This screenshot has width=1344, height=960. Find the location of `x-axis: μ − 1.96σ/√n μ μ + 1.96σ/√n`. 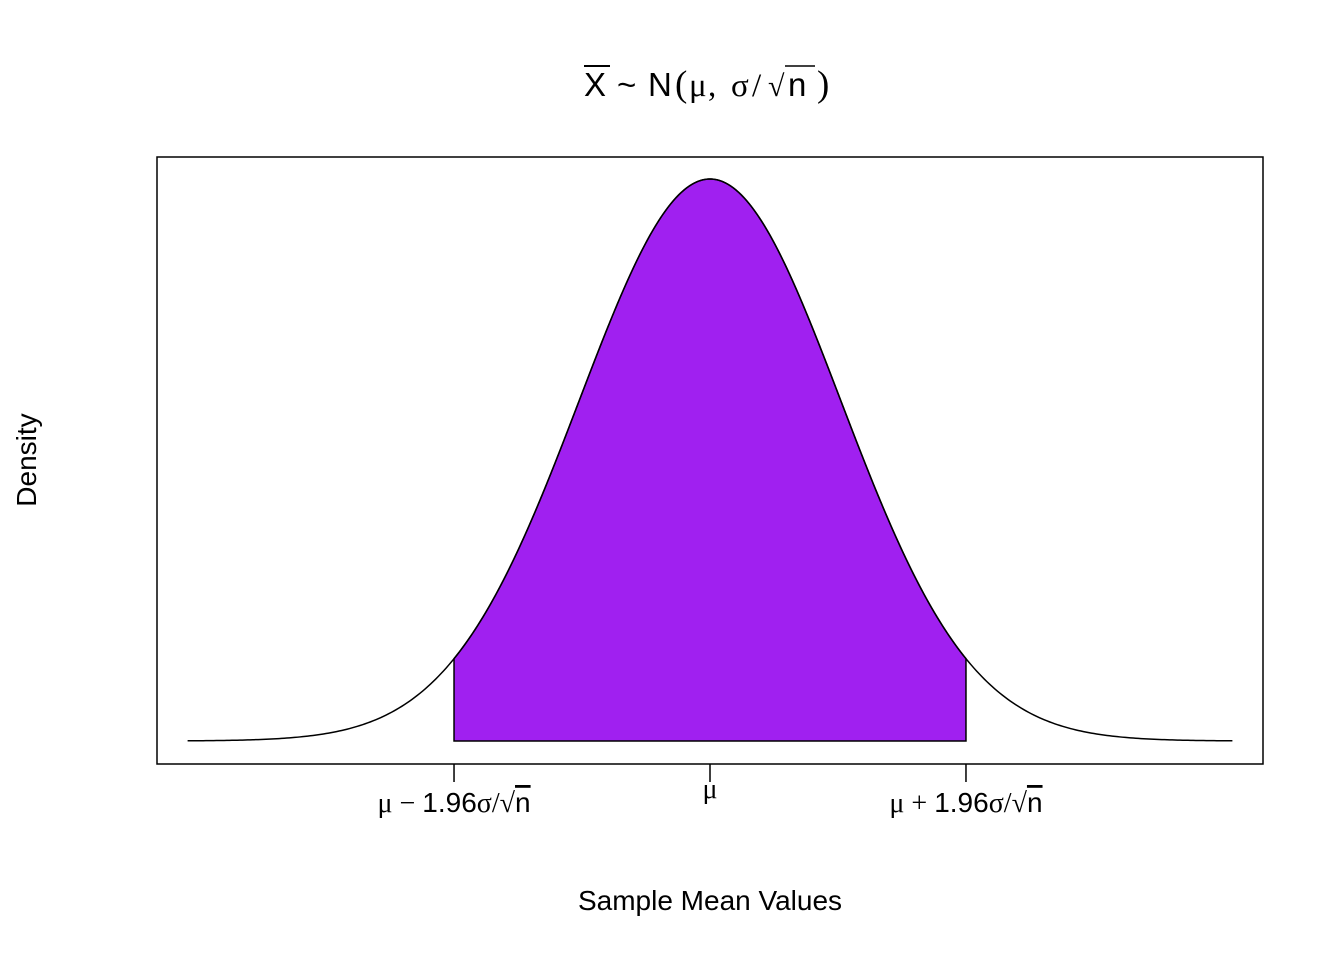

x-axis: μ − 1.96σ/√n μ μ + 1.96σ/√n is located at coordinates (710, 791).